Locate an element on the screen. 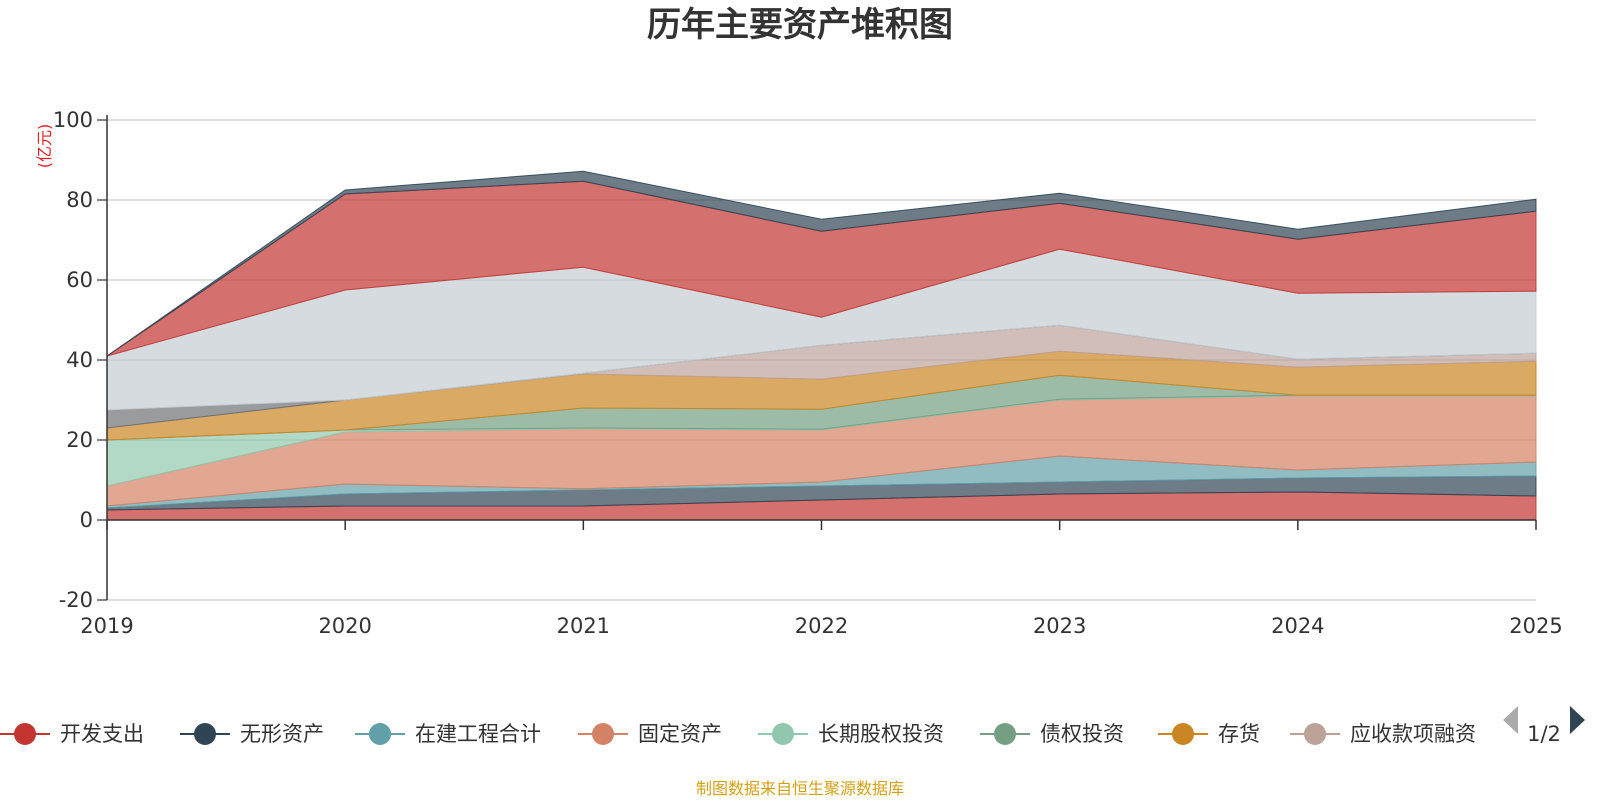 The height and width of the screenshot is (800, 1600). y-tick-label: -20 is located at coordinates (76, 600).